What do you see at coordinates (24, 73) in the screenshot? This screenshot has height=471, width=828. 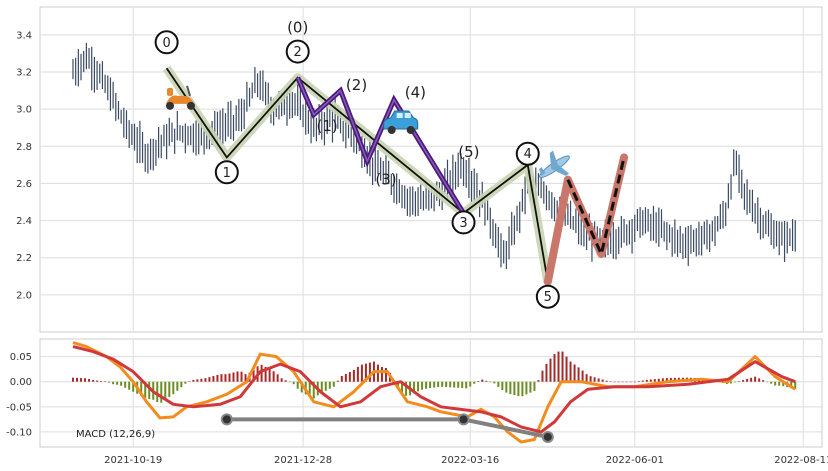 I see `price-y-tick-label: 3.2` at bounding box center [24, 73].